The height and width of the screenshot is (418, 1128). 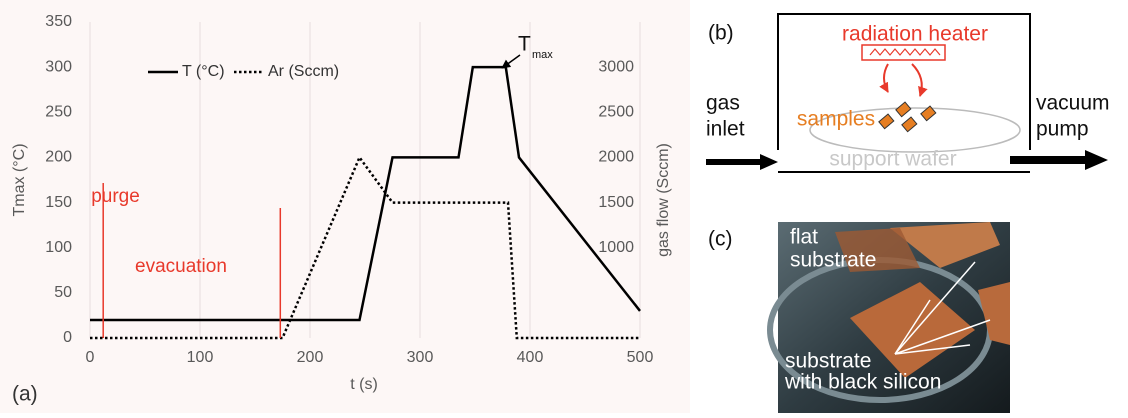 I want to click on x-axis-label: t (s), so click(x=364, y=384).